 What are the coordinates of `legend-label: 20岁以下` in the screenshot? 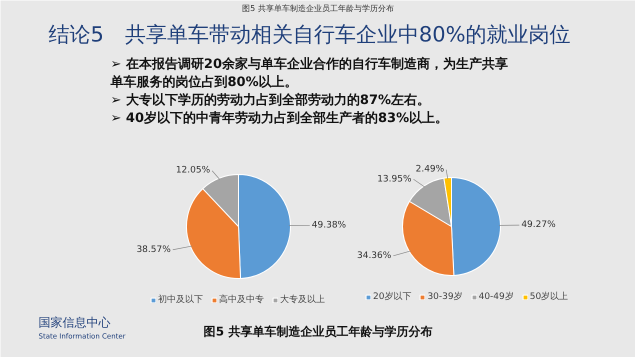 It's located at (392, 296).